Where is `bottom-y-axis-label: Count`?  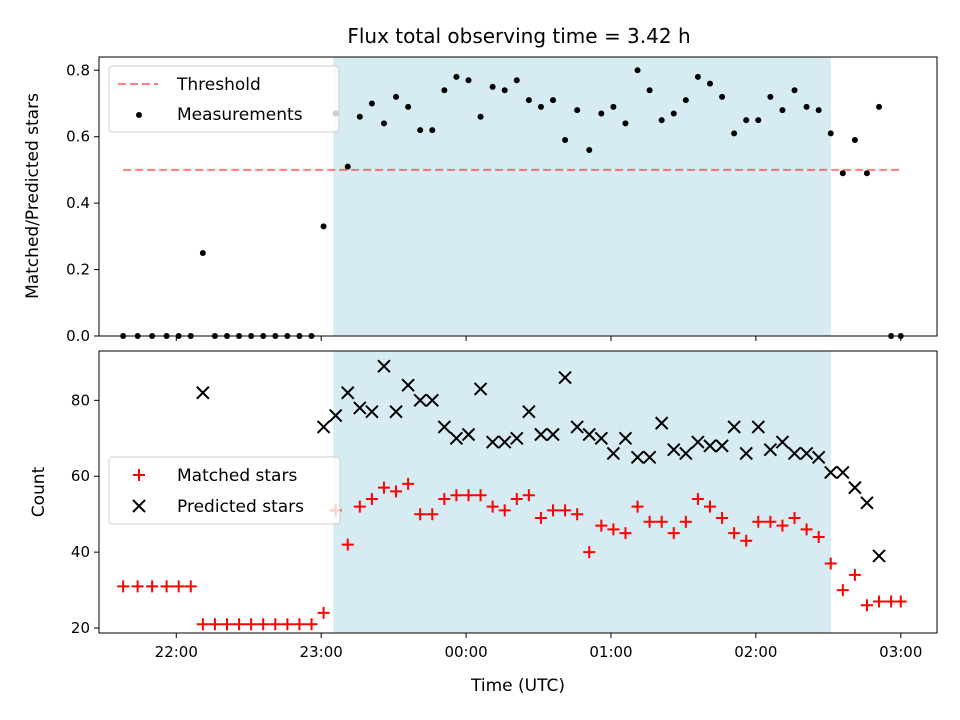
bottom-y-axis-label: Count is located at coordinates (39, 491).